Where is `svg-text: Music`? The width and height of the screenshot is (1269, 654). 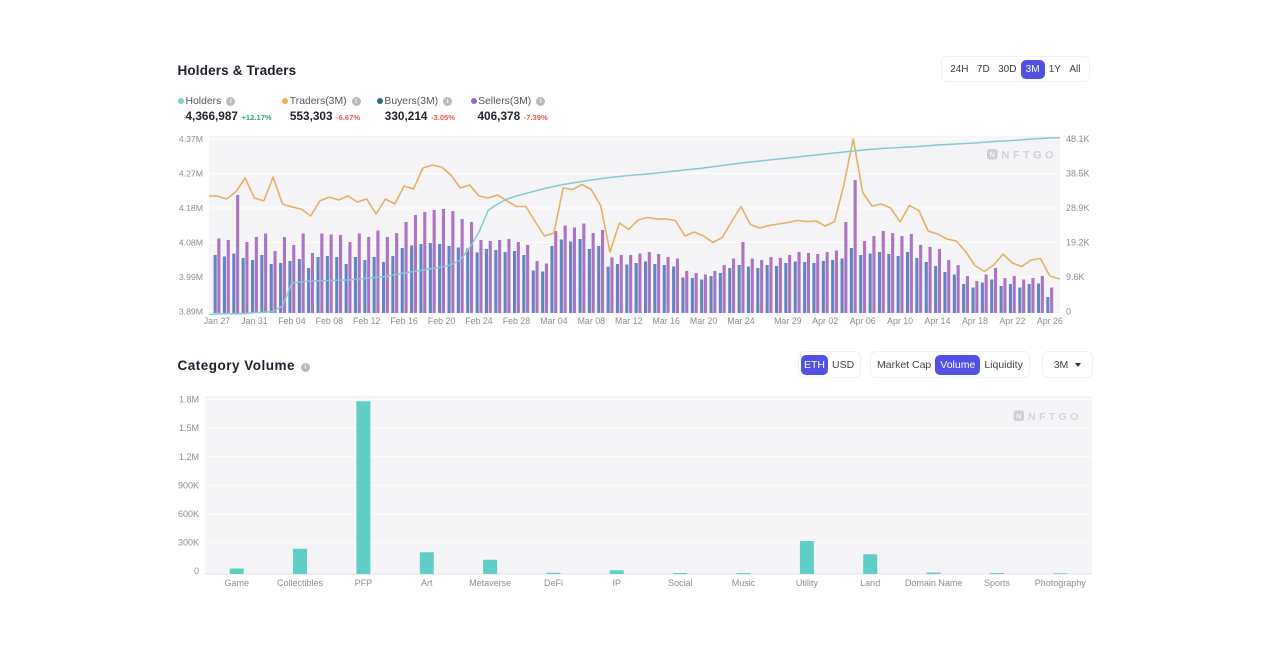 svg-text: Music is located at coordinates (744, 583).